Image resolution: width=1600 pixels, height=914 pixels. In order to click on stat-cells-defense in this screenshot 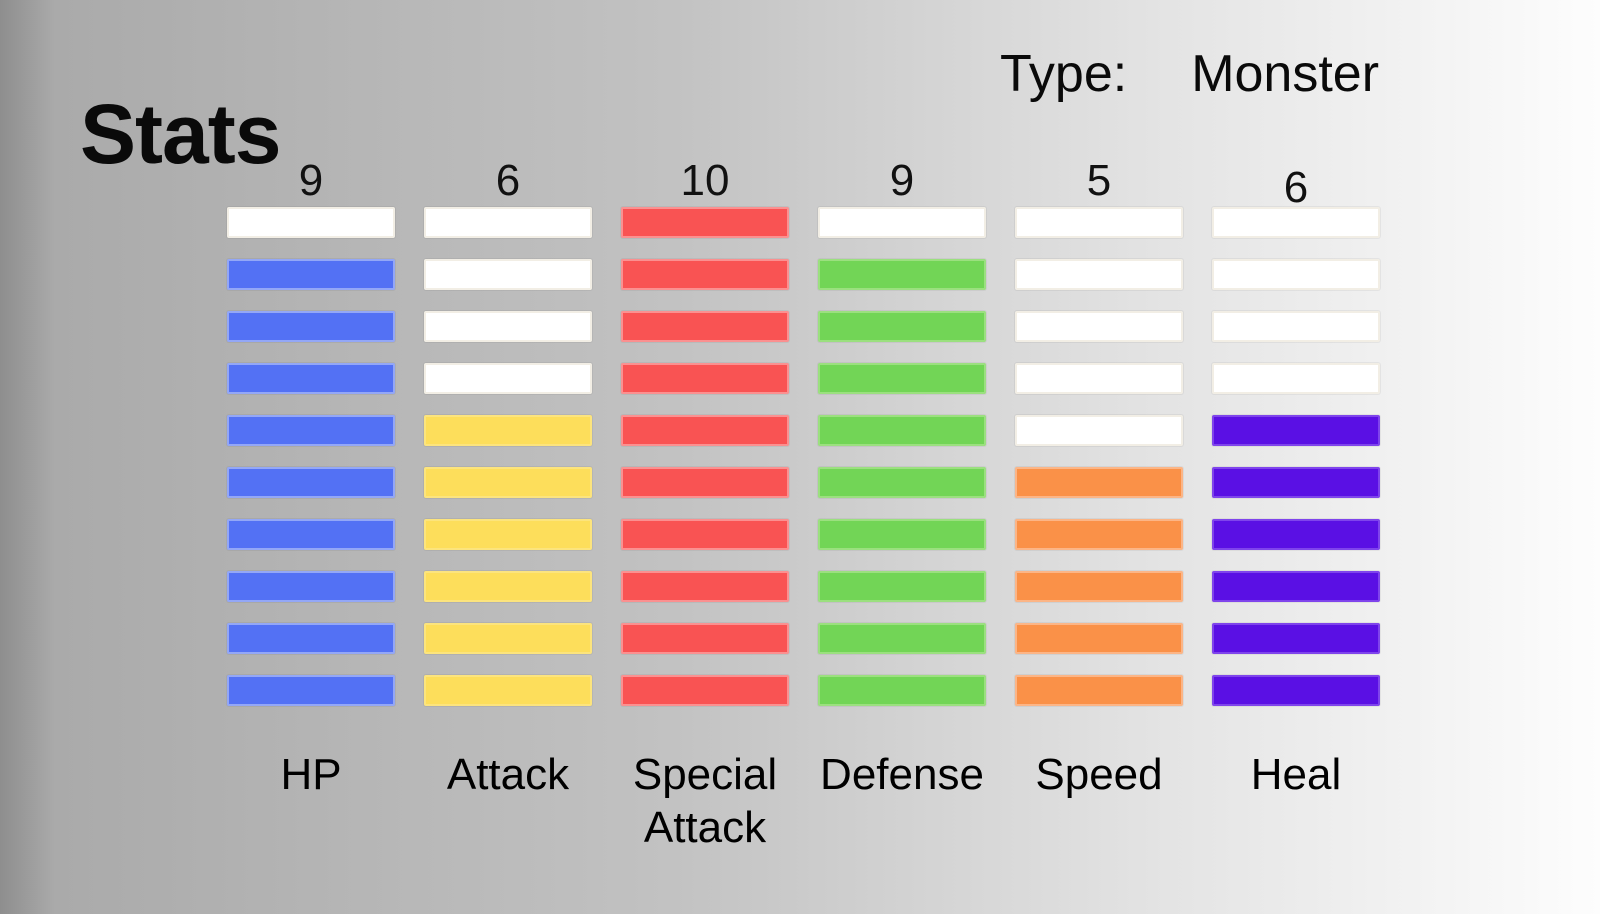, I will do `click(902, 456)`.